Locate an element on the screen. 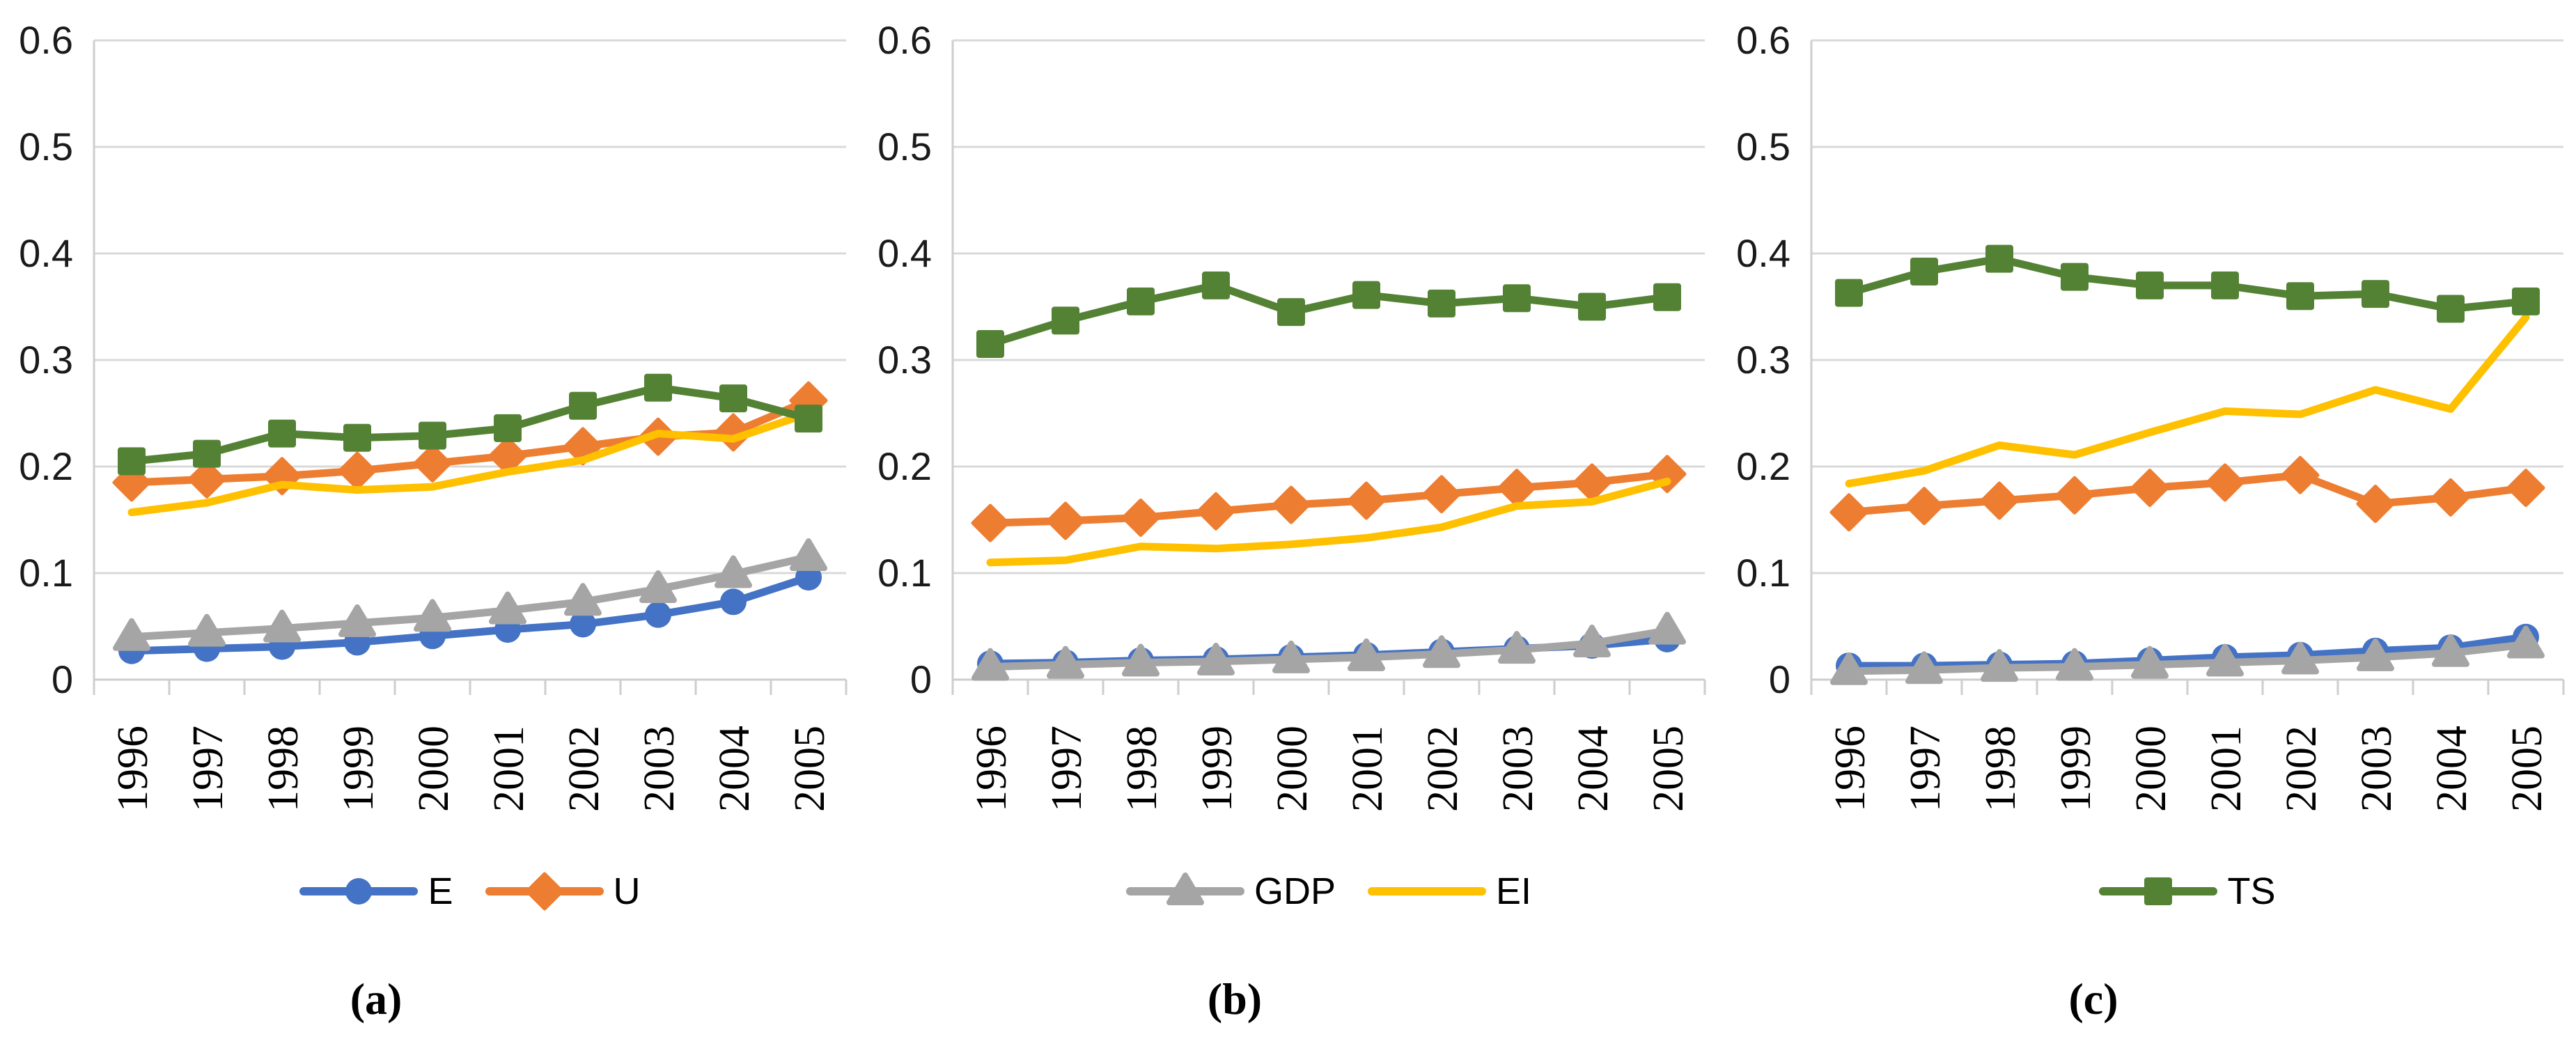  legend-label-U: U is located at coordinates (627, 891).